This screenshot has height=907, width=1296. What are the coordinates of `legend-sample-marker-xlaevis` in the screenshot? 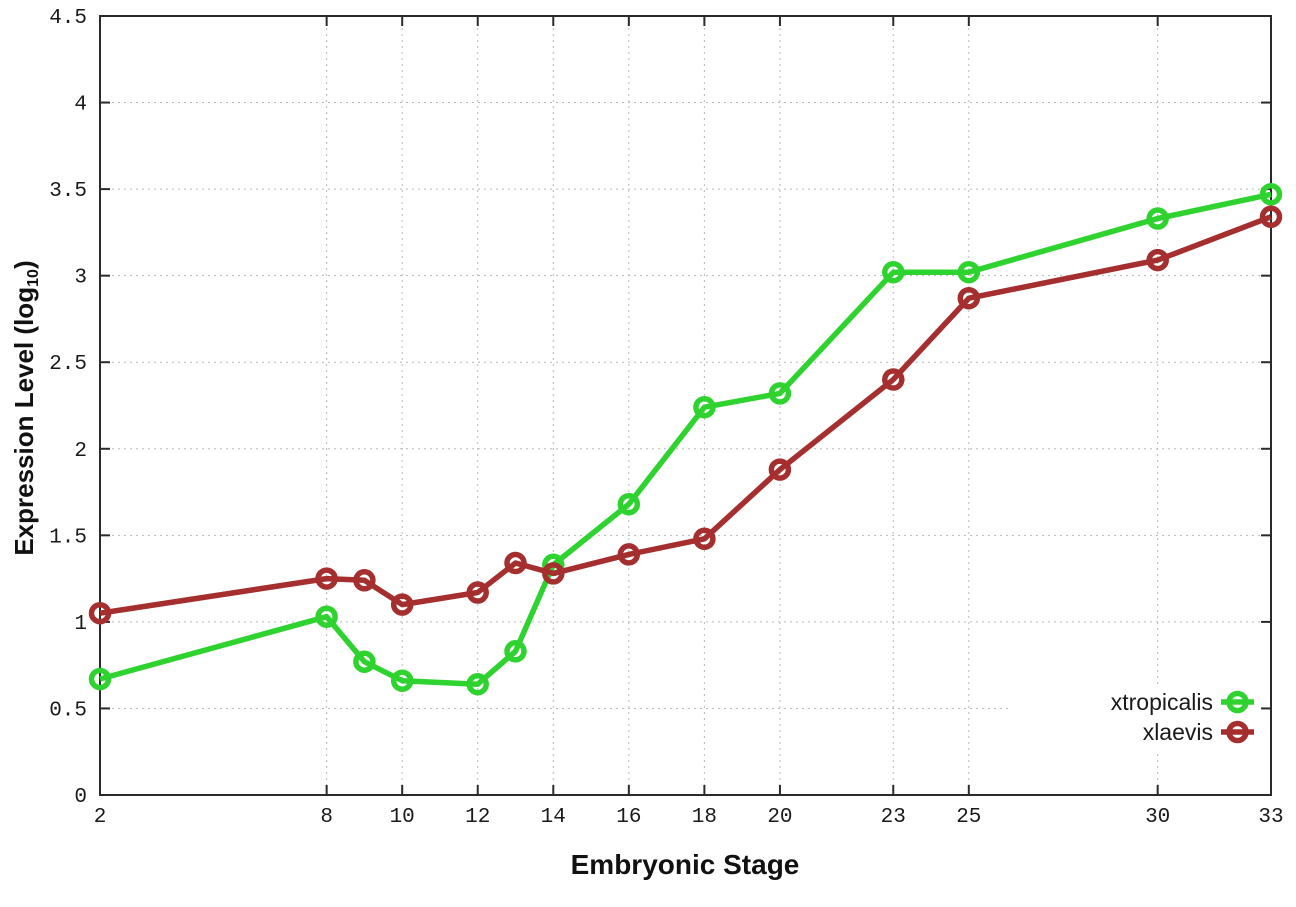 It's located at (1237, 732).